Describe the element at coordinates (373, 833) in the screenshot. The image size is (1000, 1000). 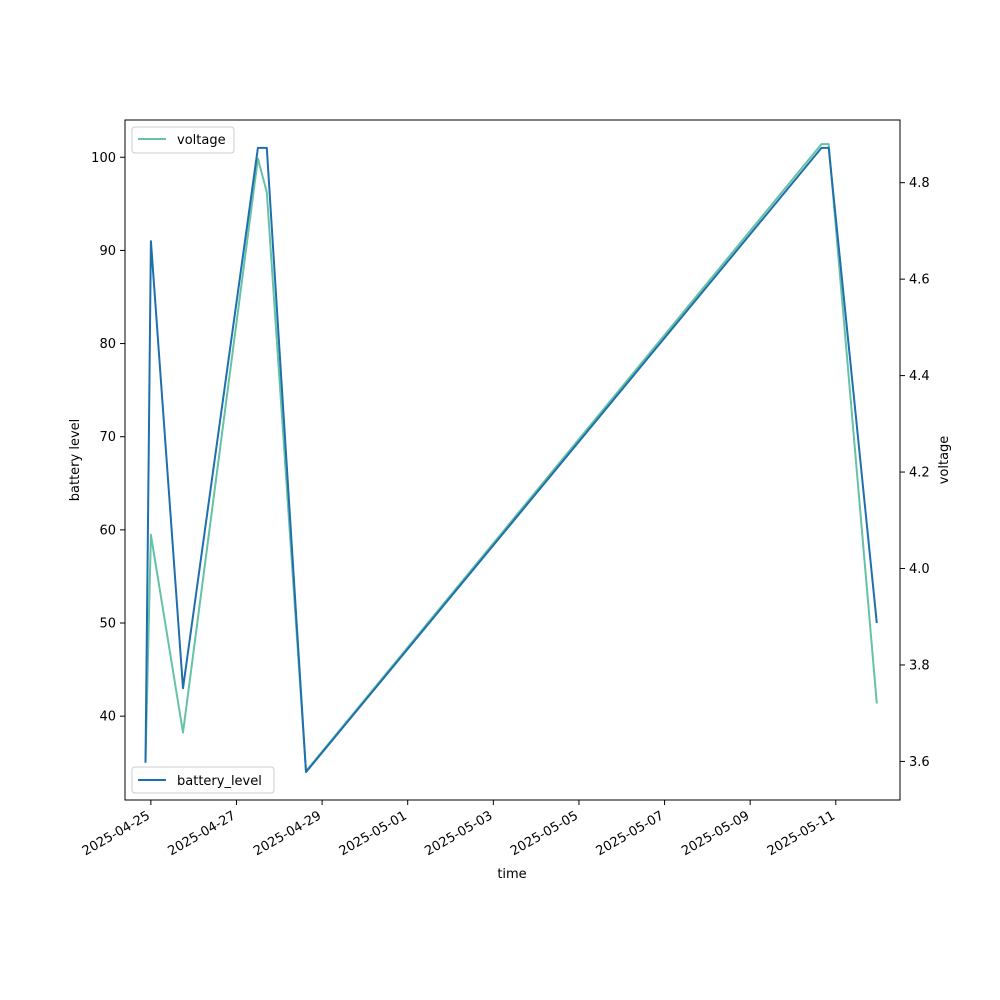
I see `x-tick-label: 2025-05-01` at that location.